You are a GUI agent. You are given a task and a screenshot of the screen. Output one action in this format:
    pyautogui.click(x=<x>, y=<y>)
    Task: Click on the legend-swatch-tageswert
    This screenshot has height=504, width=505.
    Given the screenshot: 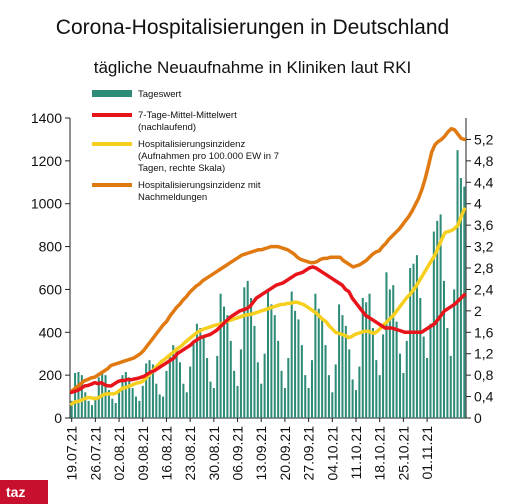 What is the action you would take?
    pyautogui.click(x=112, y=93)
    